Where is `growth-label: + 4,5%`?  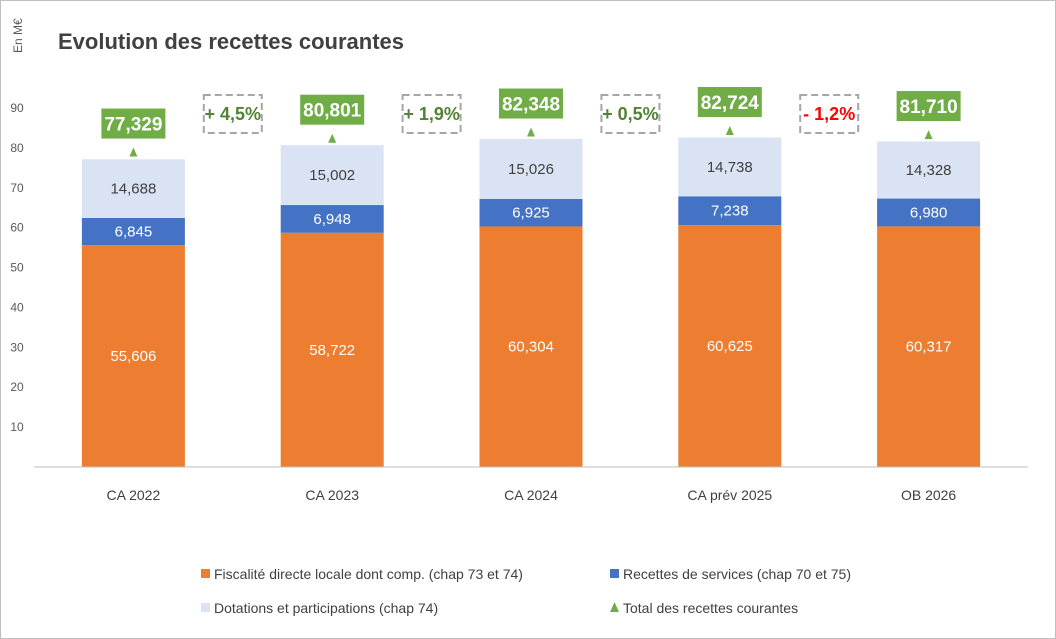 growth-label: + 4,5% is located at coordinates (233, 114).